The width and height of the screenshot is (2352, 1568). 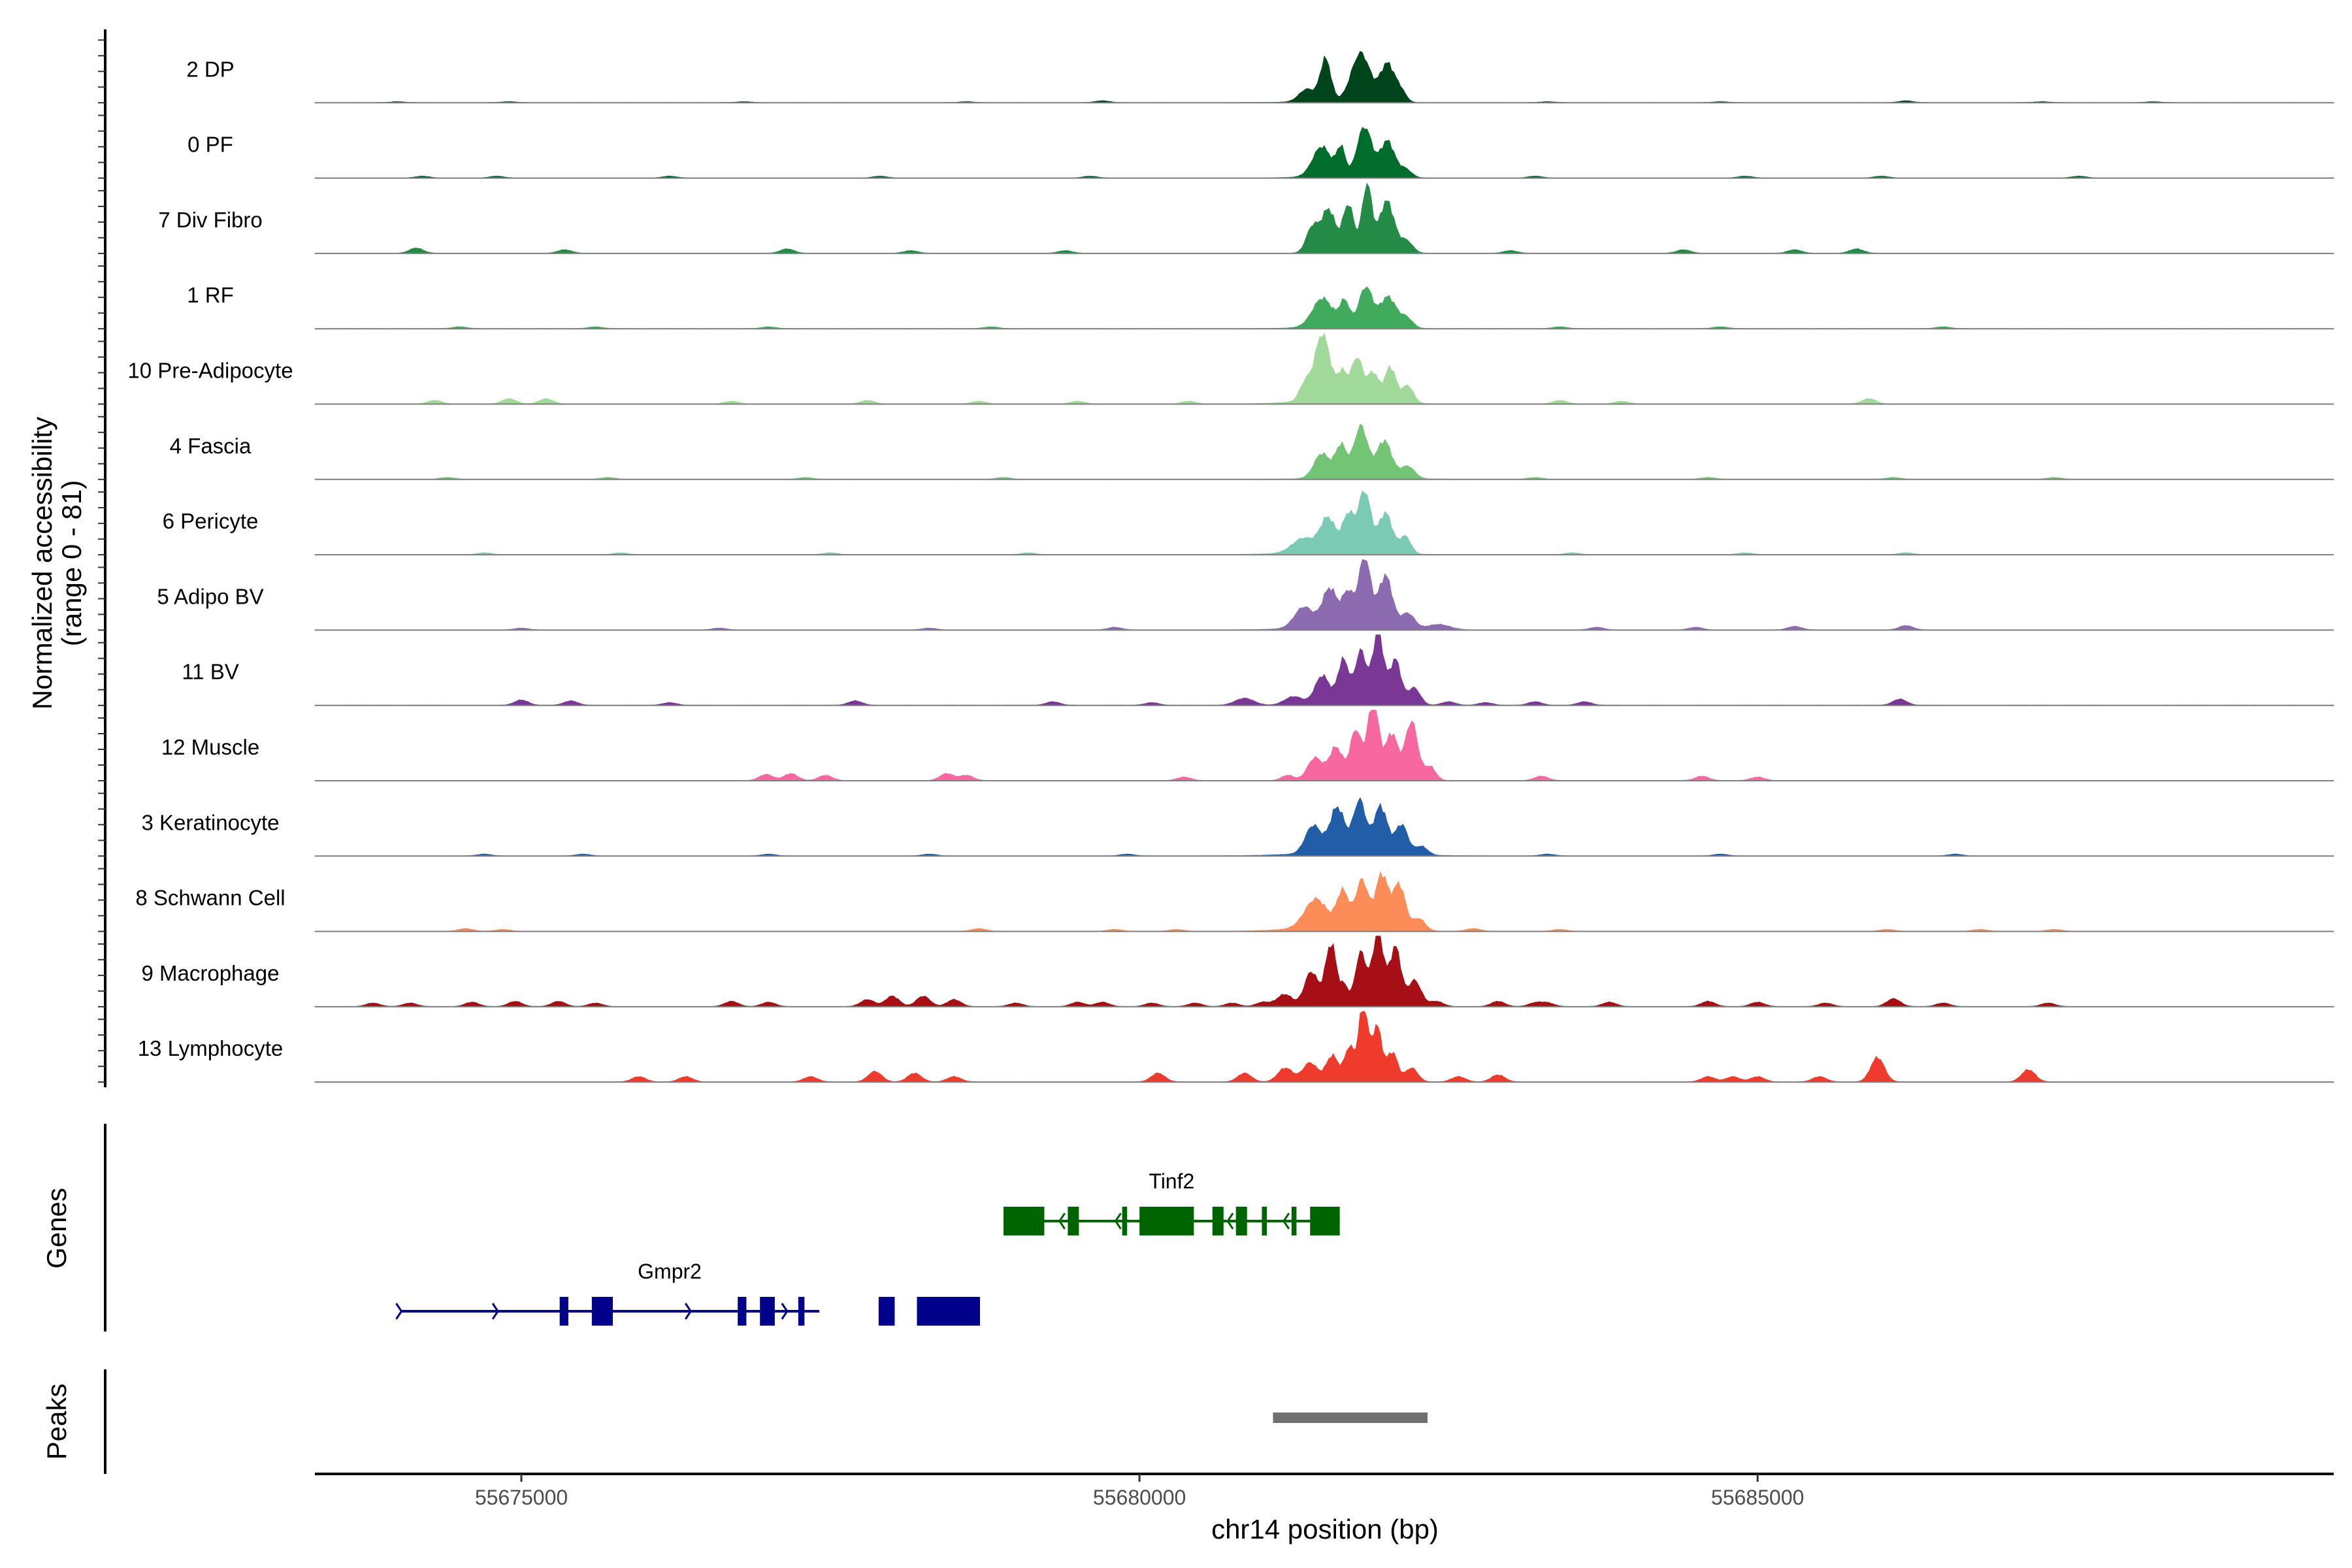 What do you see at coordinates (1171, 1181) in the screenshot?
I see `gene-label-tinf2: Tinf2` at bounding box center [1171, 1181].